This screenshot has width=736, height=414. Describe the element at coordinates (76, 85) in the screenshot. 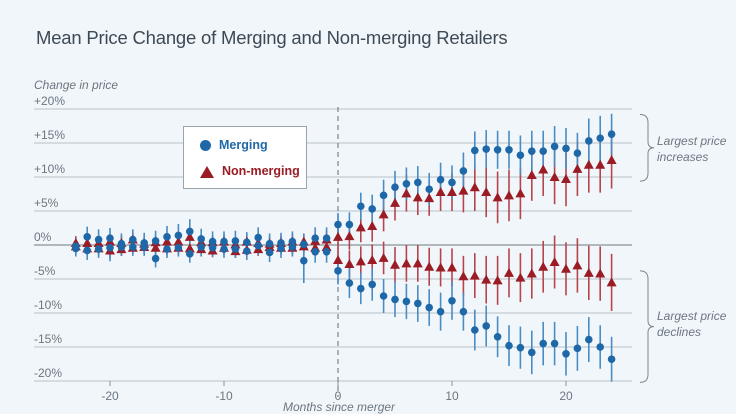

I see `y-axis-label: Change in price` at that location.